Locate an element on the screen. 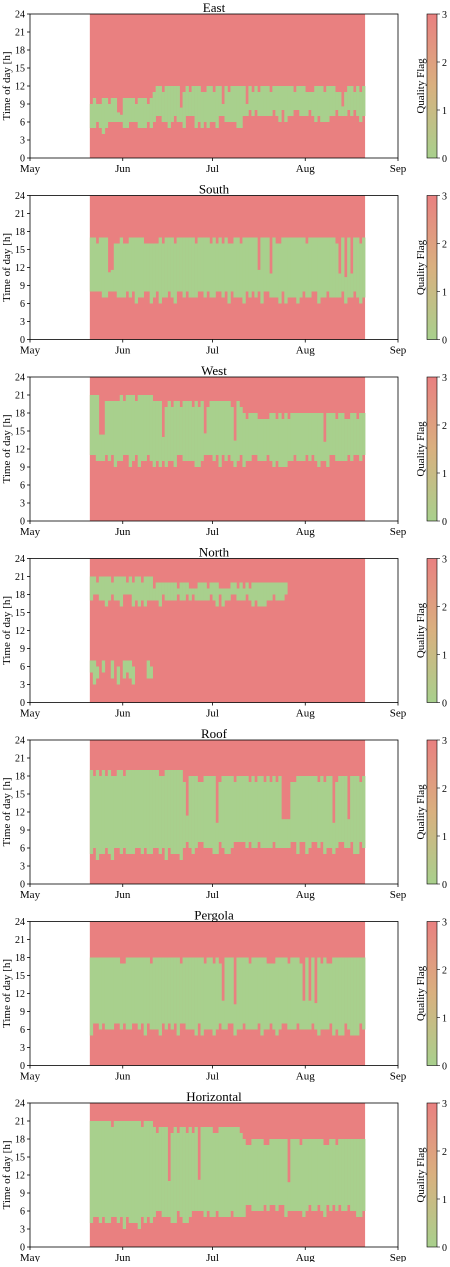  y-tick-label: 15 is located at coordinates (20, 432).